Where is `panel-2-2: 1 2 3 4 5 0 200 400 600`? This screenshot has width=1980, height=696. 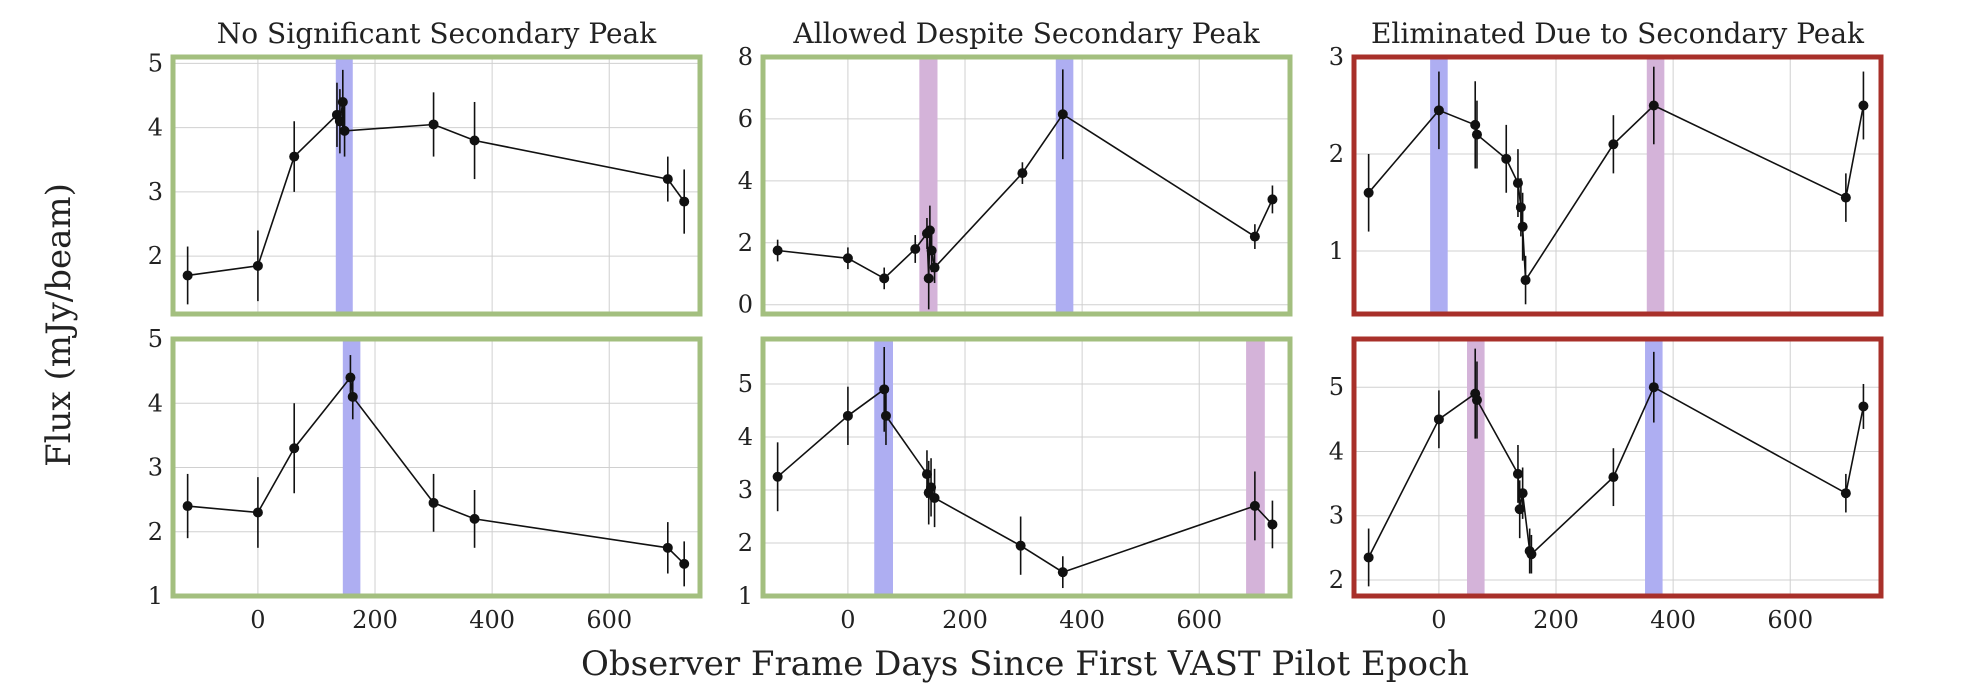
panel-2-2: 1 2 3 4 5 0 200 400 600 is located at coordinates (1015, 485).